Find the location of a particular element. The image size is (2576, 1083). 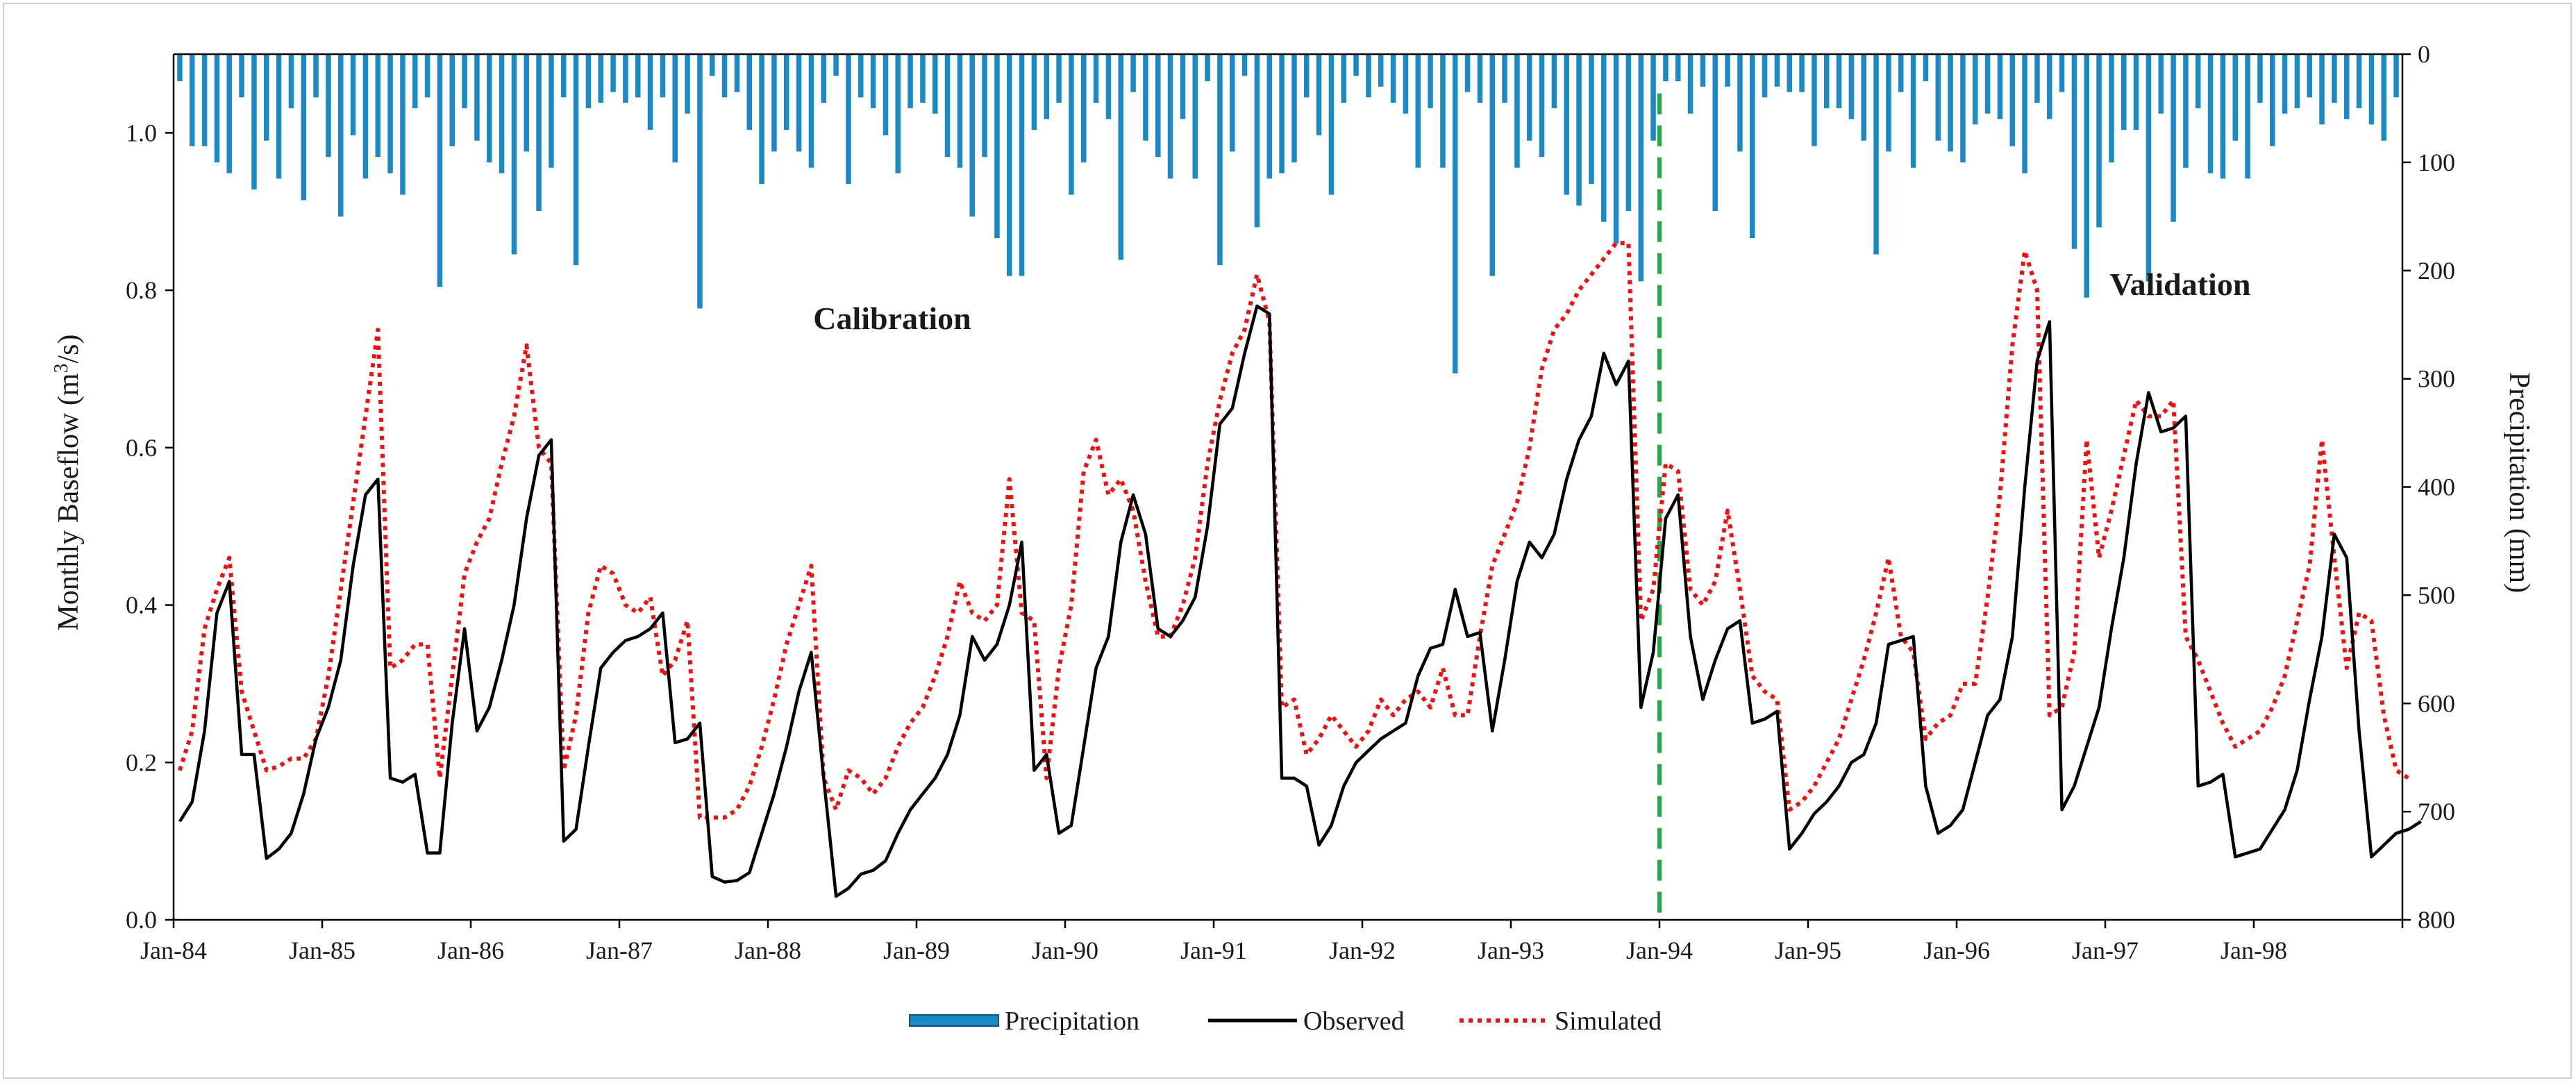

x-tick-label: Jan-84 is located at coordinates (173, 950).